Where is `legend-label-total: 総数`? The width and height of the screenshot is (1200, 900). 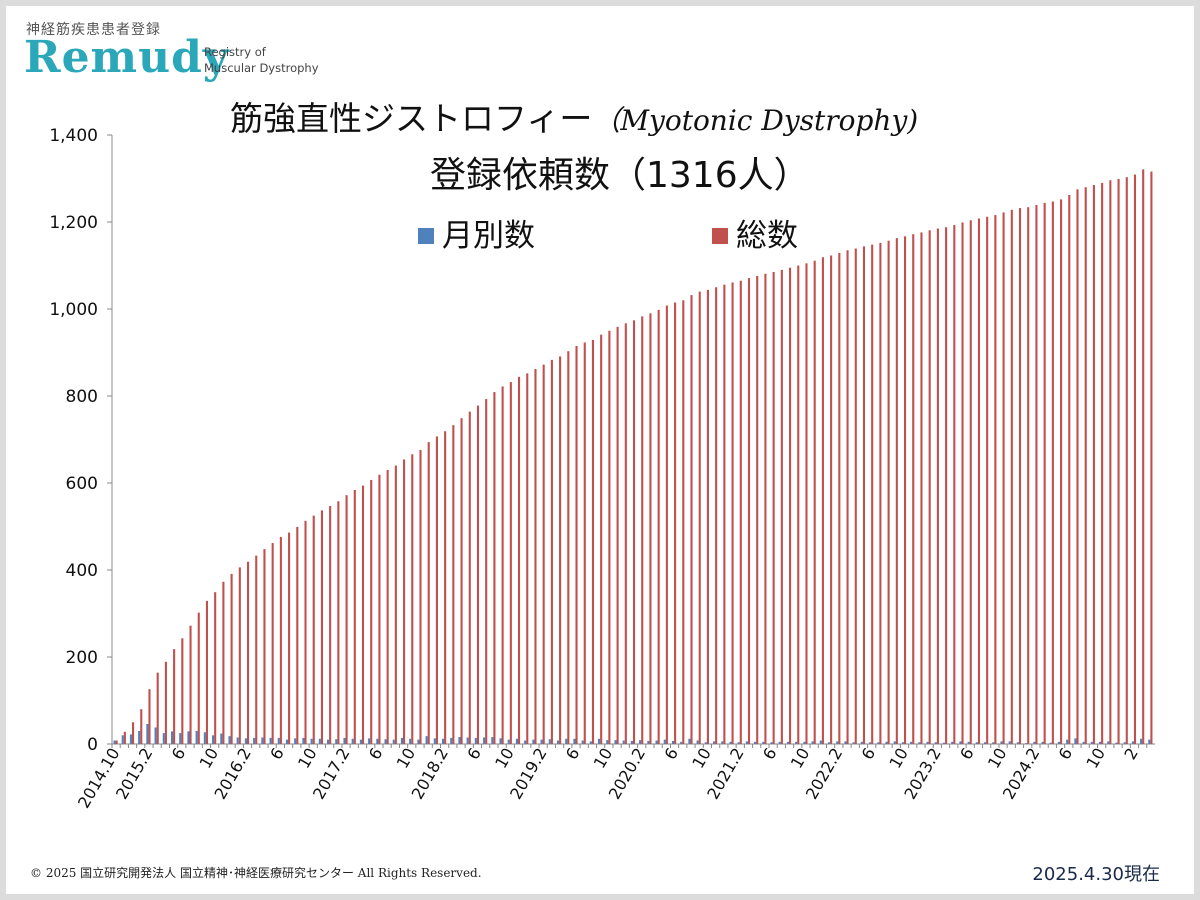 legend-label-total: 総数 is located at coordinates (767, 236).